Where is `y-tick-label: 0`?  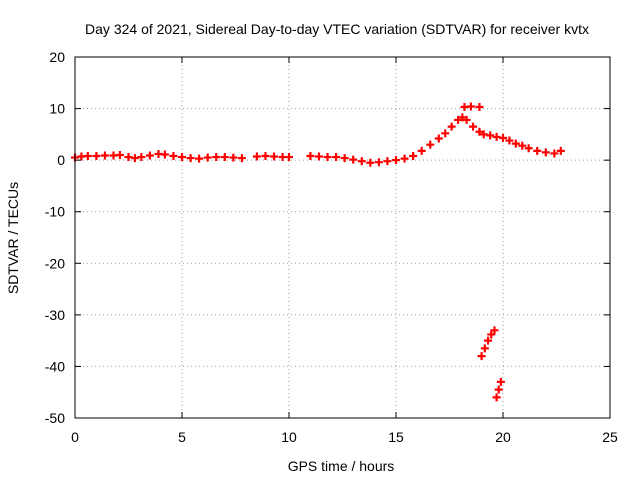 y-tick-label: 0 is located at coordinates (61, 160).